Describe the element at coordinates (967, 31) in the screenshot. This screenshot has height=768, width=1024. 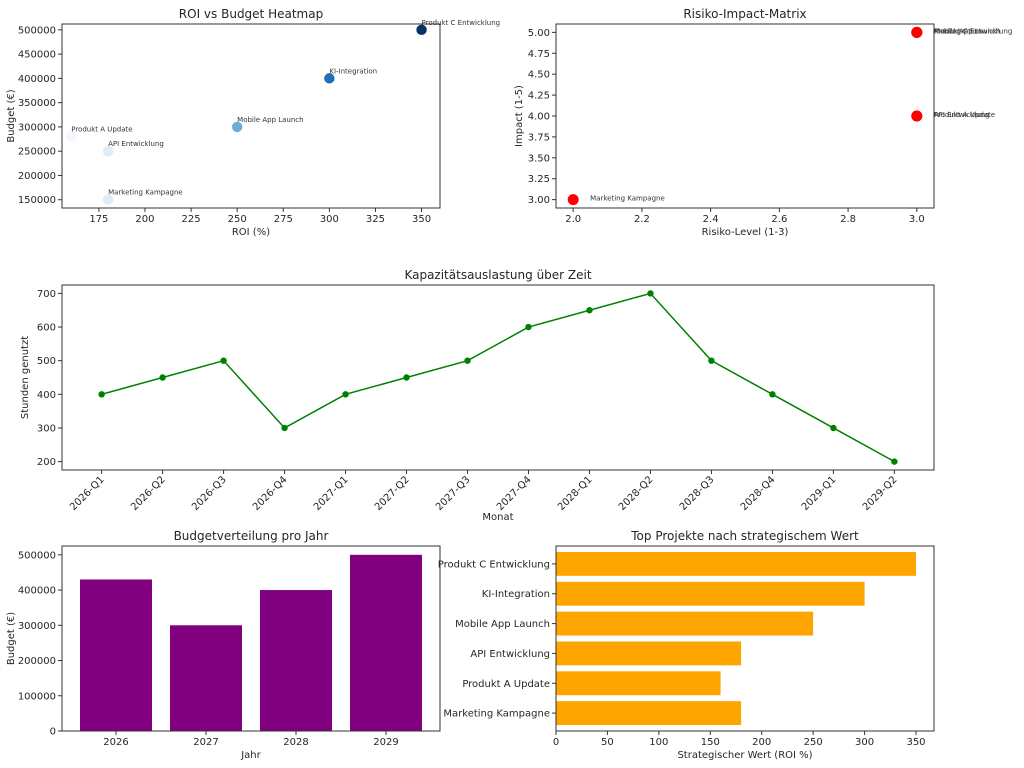
I see `point-annotation: Mobile App Launch` at that location.